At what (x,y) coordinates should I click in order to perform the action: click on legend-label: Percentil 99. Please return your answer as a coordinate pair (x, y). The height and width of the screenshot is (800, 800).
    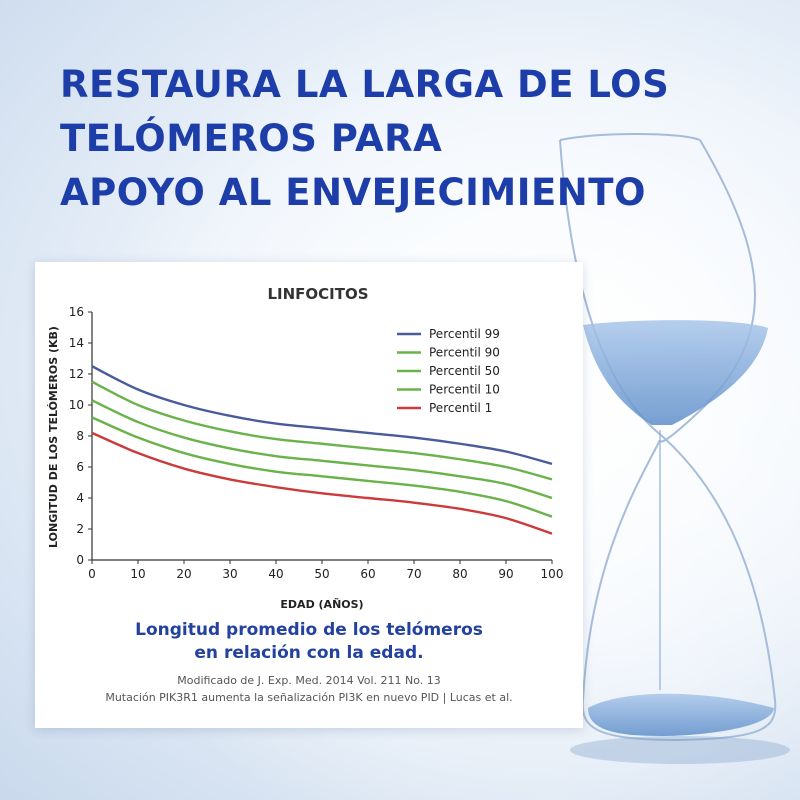
    Looking at the image, I should click on (464, 334).